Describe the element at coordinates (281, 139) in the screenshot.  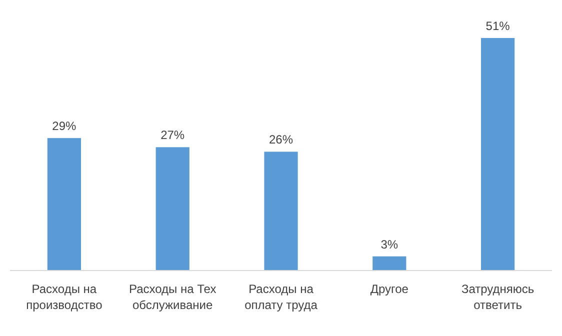
I see `data-label: 26%` at that location.